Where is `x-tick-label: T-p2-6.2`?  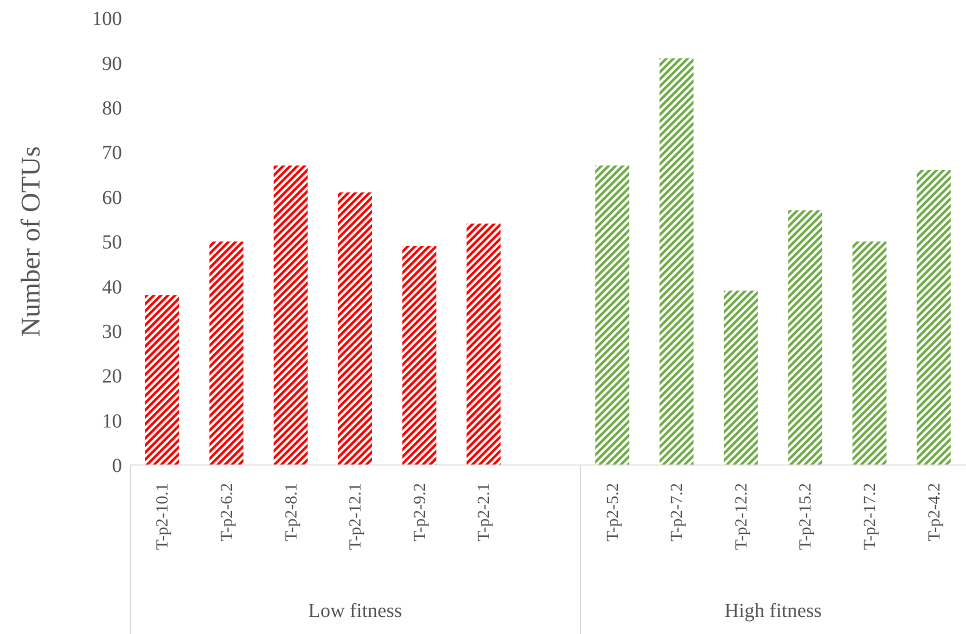 x-tick-label: T-p2-6.2 is located at coordinates (226, 512).